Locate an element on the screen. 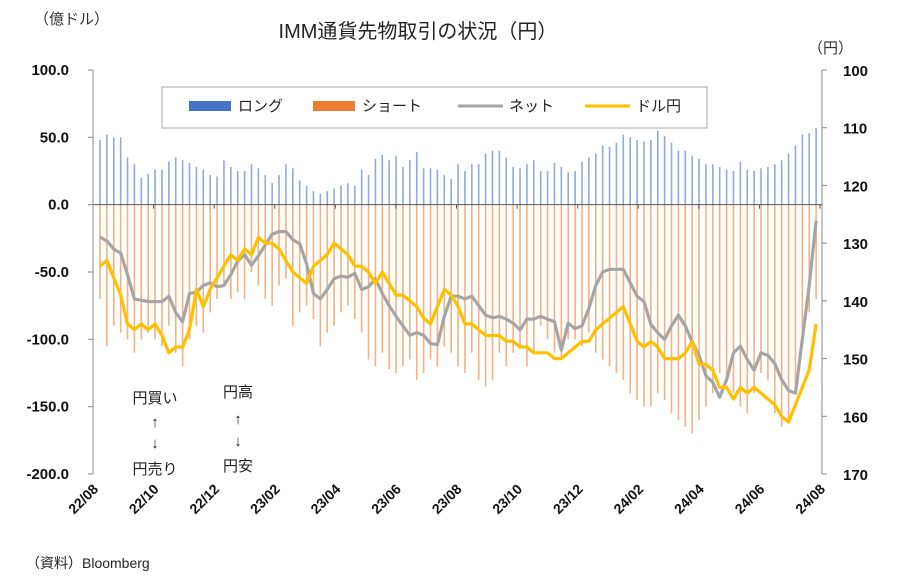 This screenshot has height=585, width=900. left-axis-tick-label: -50.0 is located at coordinates (52, 272).